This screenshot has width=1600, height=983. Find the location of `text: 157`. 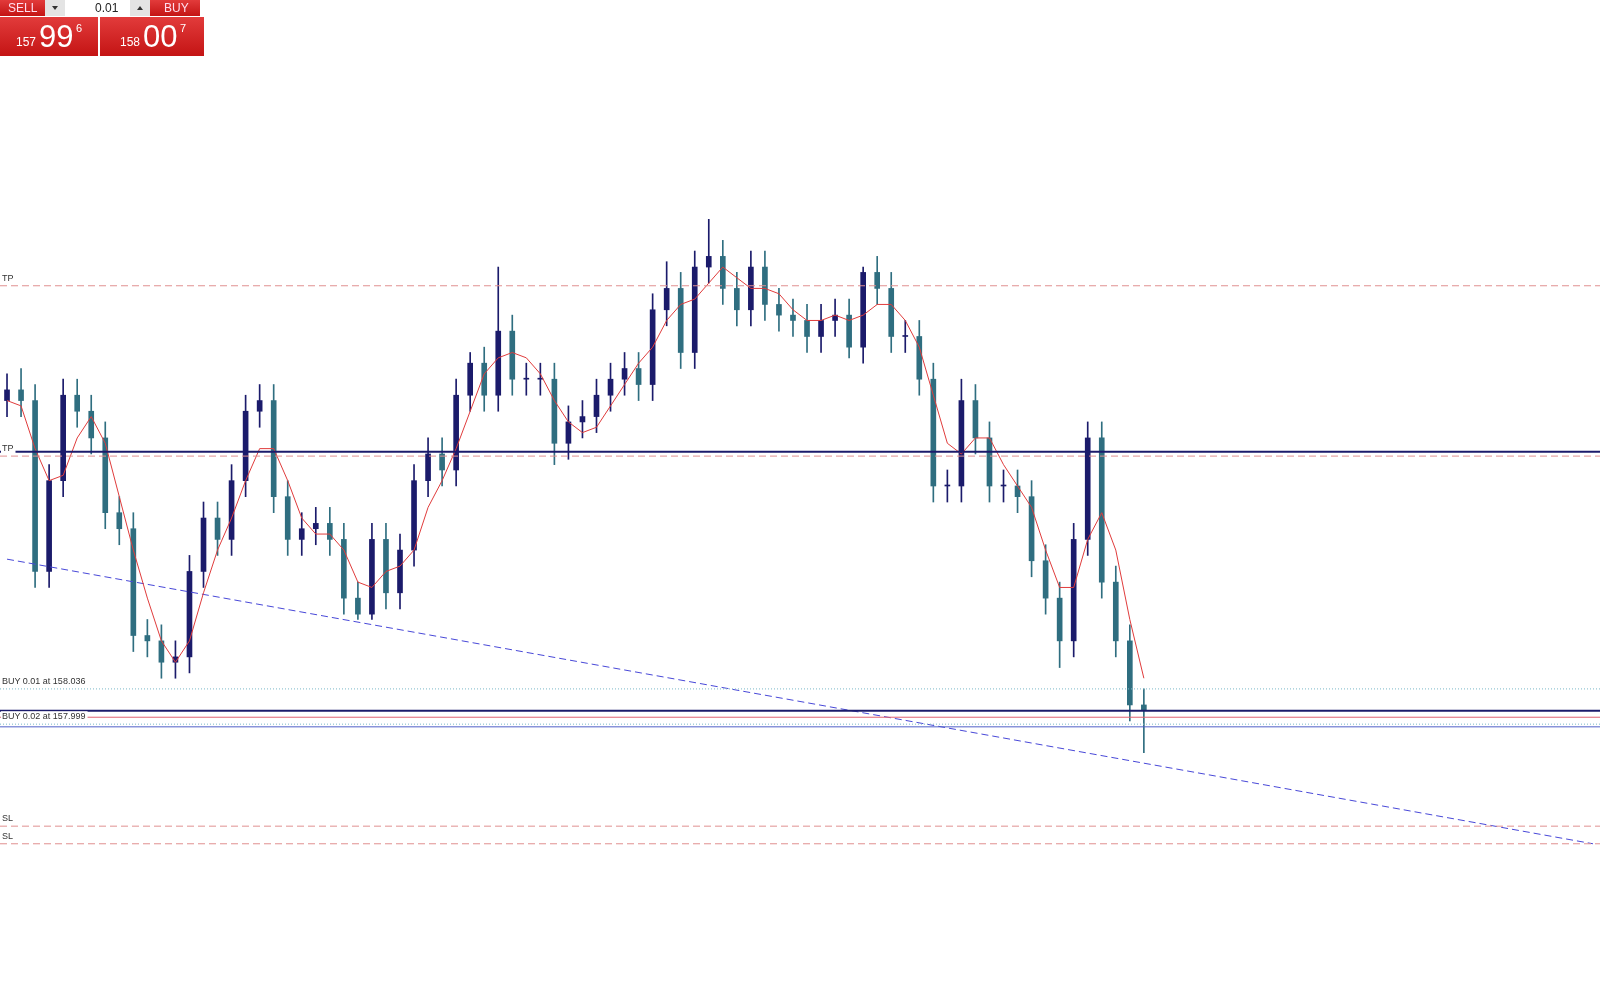

text: 157 is located at coordinates (26, 42).